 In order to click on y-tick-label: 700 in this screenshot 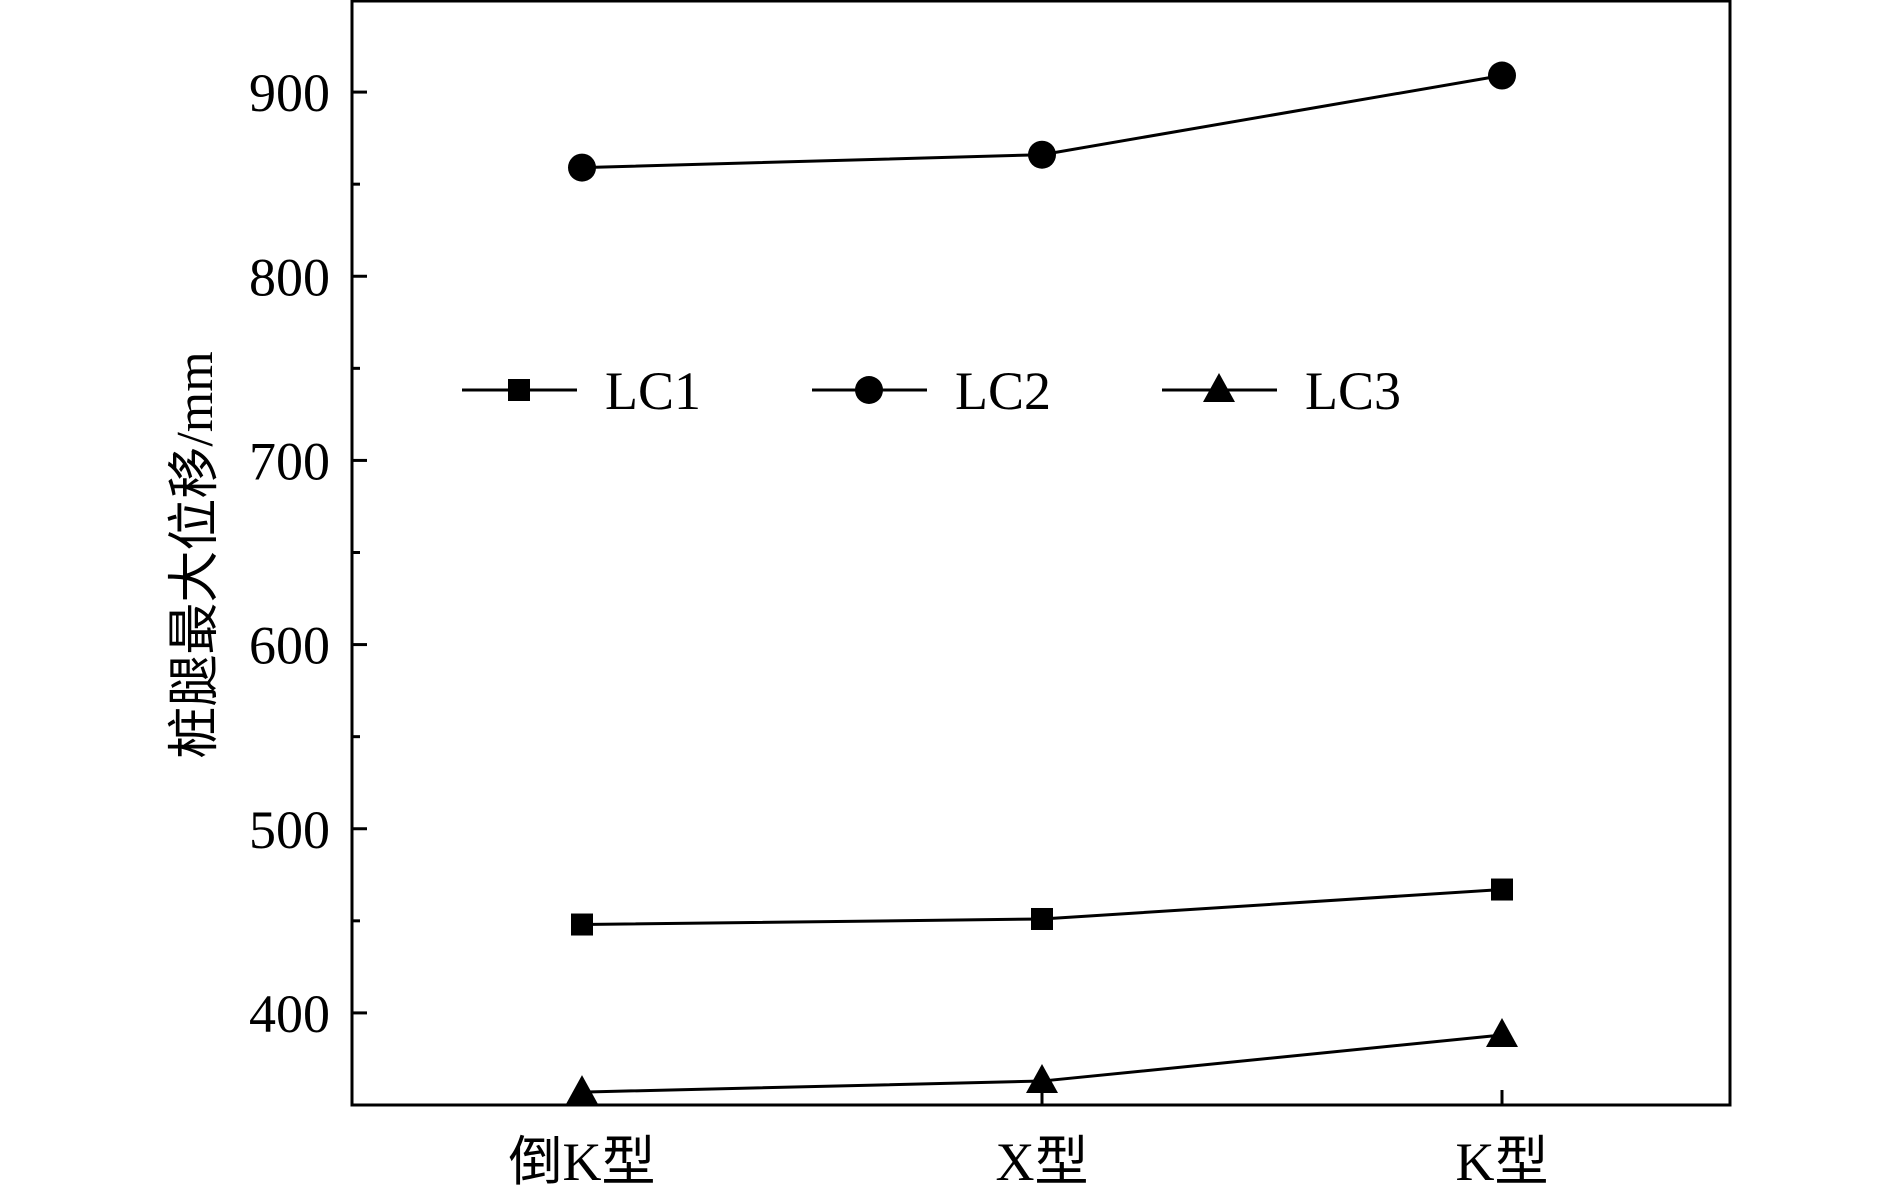, I will do `click(289, 461)`.